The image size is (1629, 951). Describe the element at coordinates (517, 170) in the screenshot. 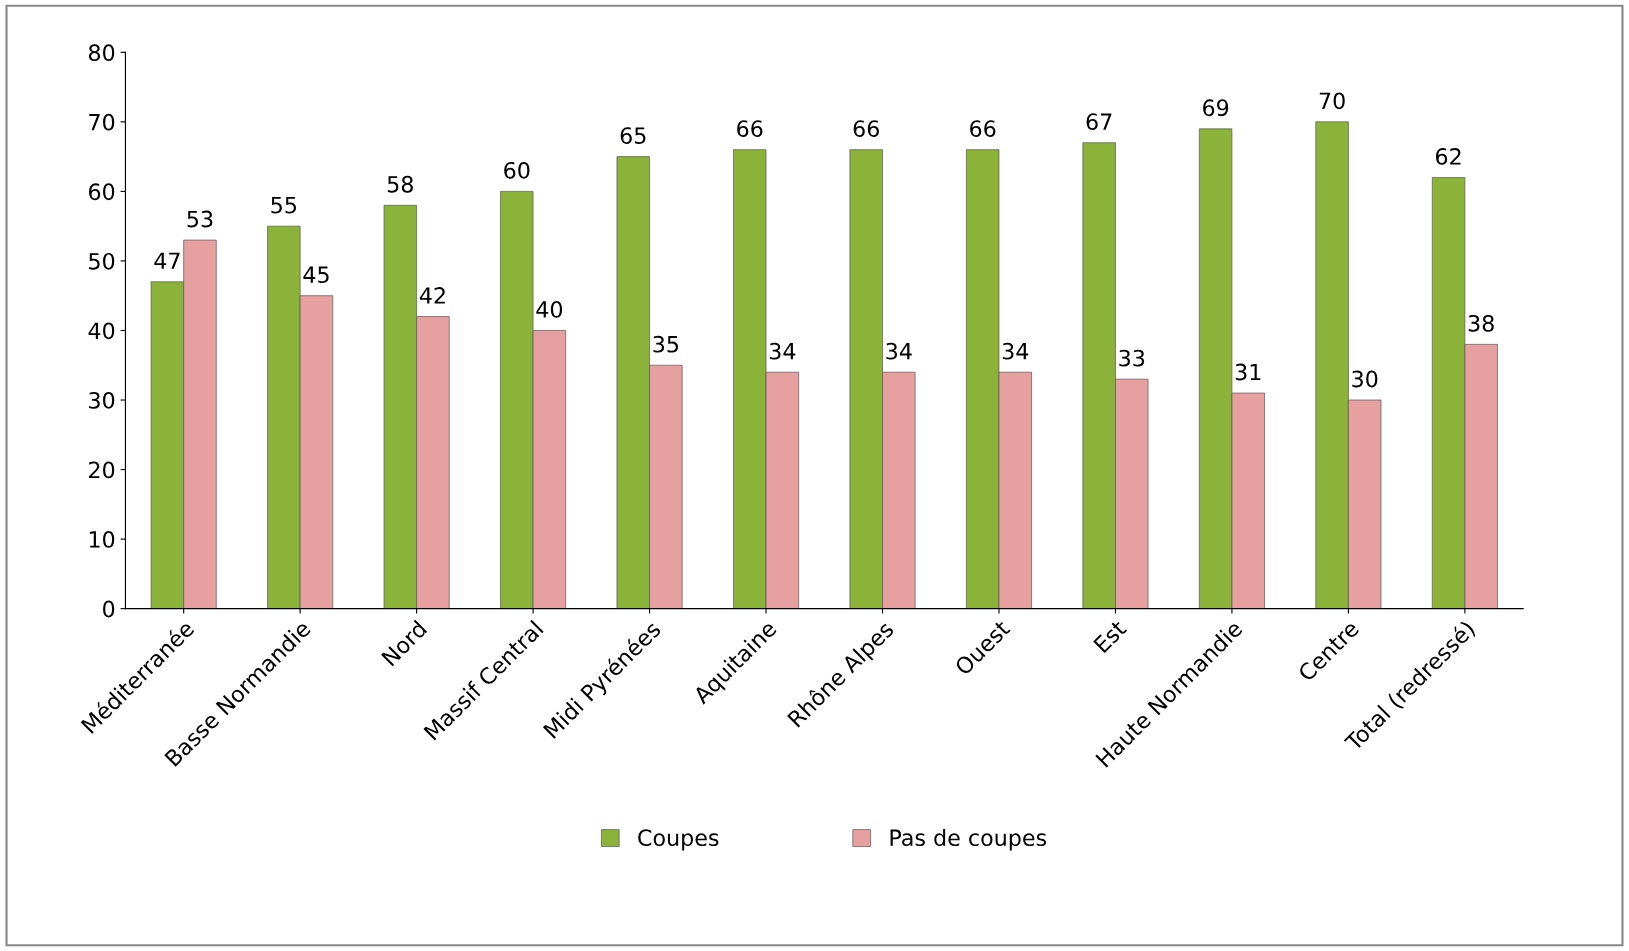

I see `data-label: 60` at that location.